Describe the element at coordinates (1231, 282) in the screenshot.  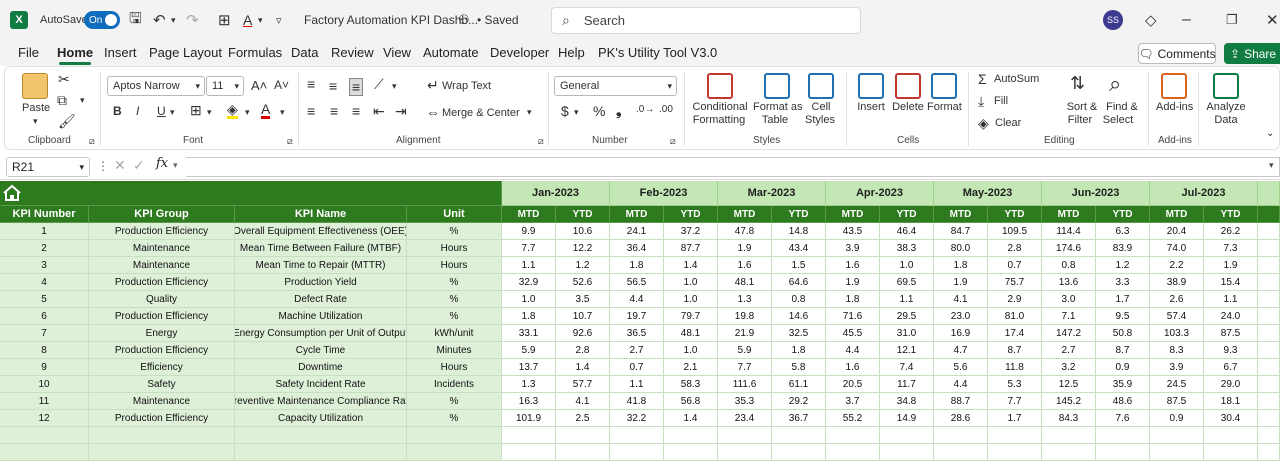
I see `table-cell-value: 15.4` at that location.